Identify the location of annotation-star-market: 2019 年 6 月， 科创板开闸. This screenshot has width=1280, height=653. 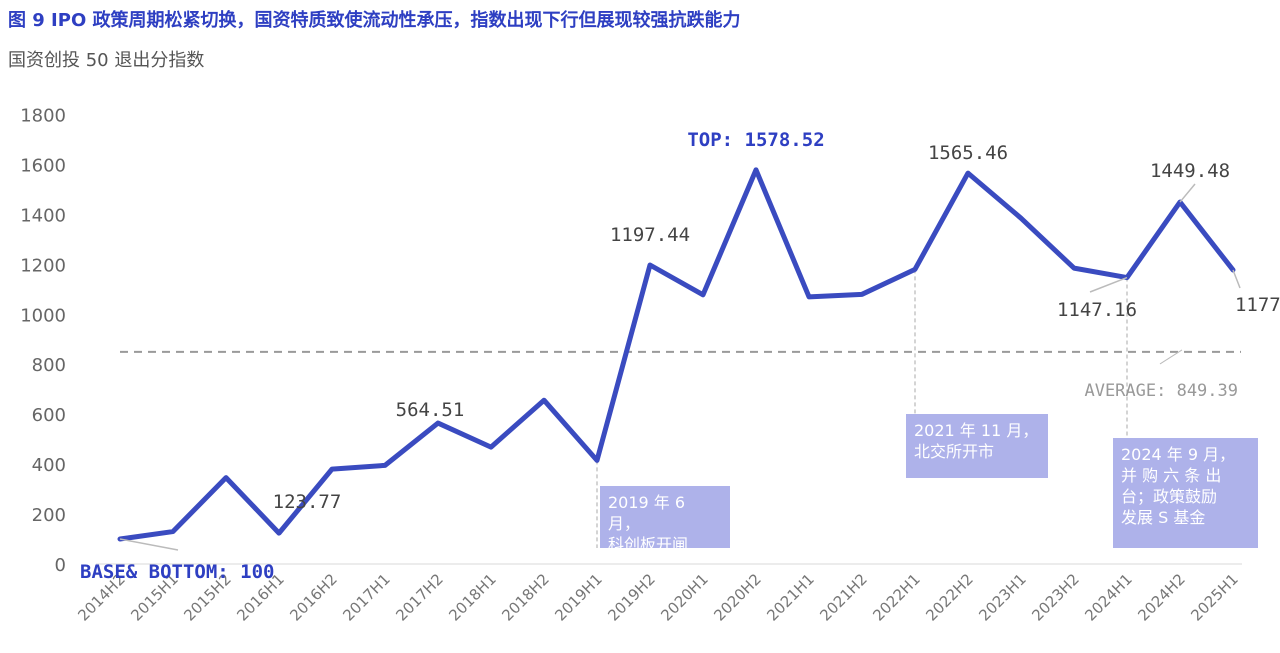
(665, 520).